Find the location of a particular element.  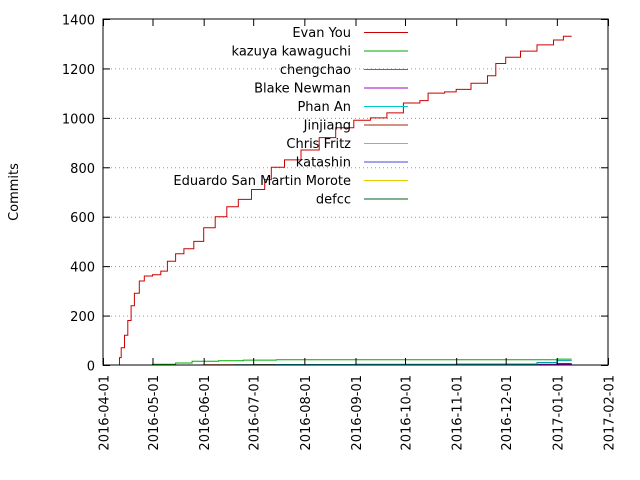

legend-label: Eduardo San Martin Morote is located at coordinates (262, 181).